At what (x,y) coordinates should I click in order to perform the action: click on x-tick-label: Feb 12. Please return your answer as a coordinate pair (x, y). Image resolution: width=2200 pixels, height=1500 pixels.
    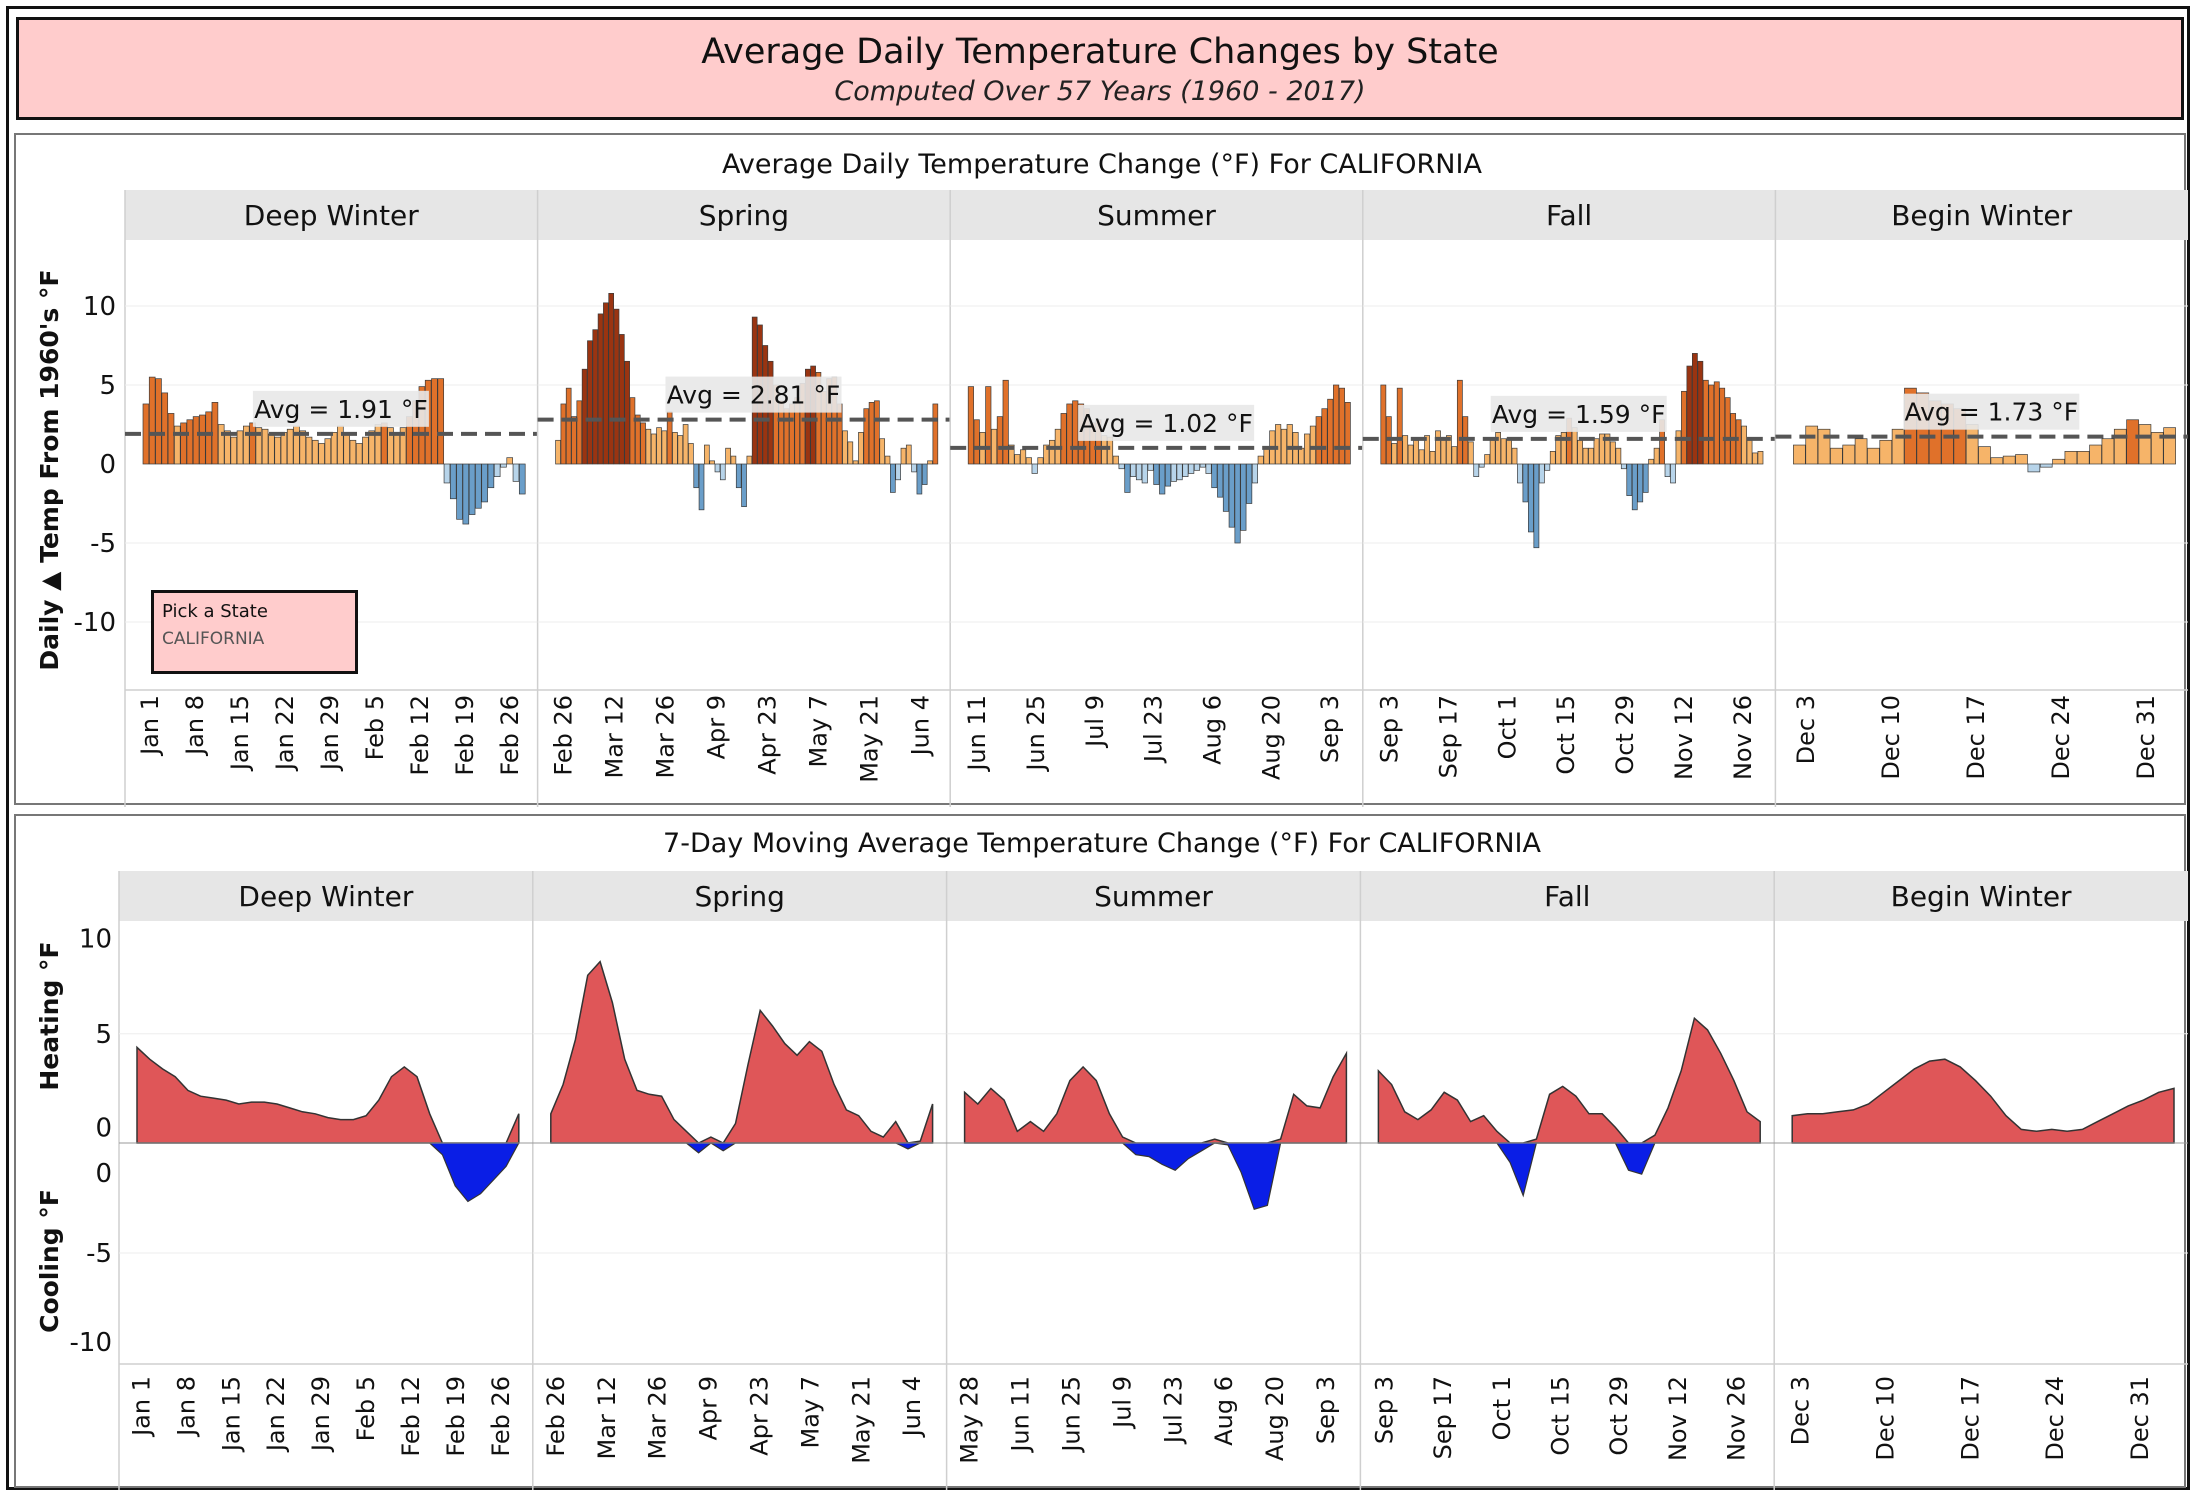
    Looking at the image, I should click on (411, 1416).